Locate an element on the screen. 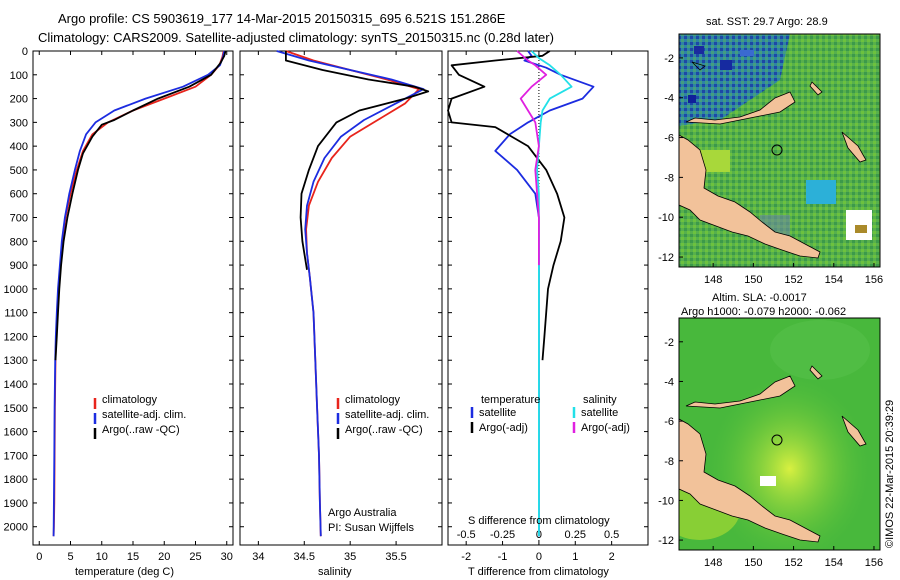 This screenshot has height=580, width=900. sla-map is located at coordinates (779, 434).